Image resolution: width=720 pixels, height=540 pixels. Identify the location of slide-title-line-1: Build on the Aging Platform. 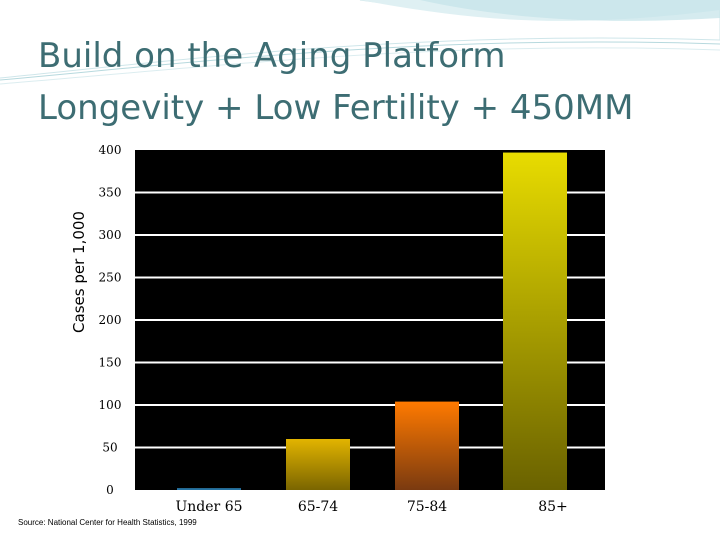
(272, 56).